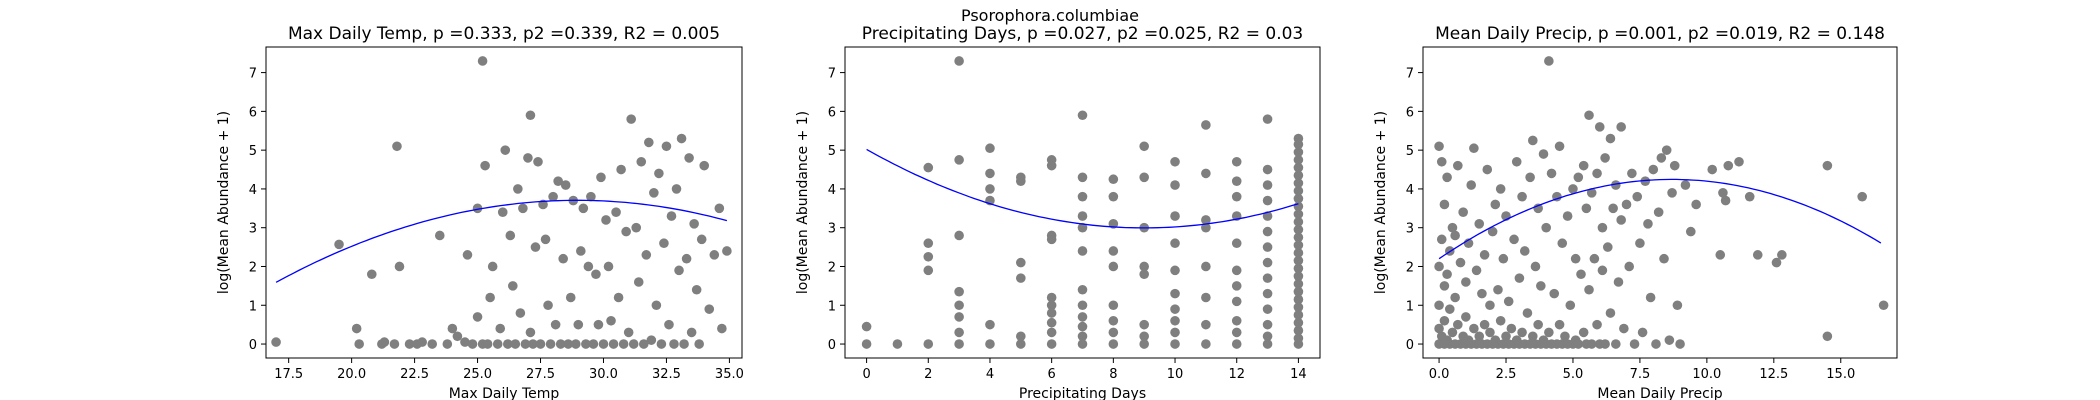 Image resolution: width=2100 pixels, height=400 pixels. What do you see at coordinates (1236, 374) in the screenshot?
I see `x-tick-label: 12` at bounding box center [1236, 374].